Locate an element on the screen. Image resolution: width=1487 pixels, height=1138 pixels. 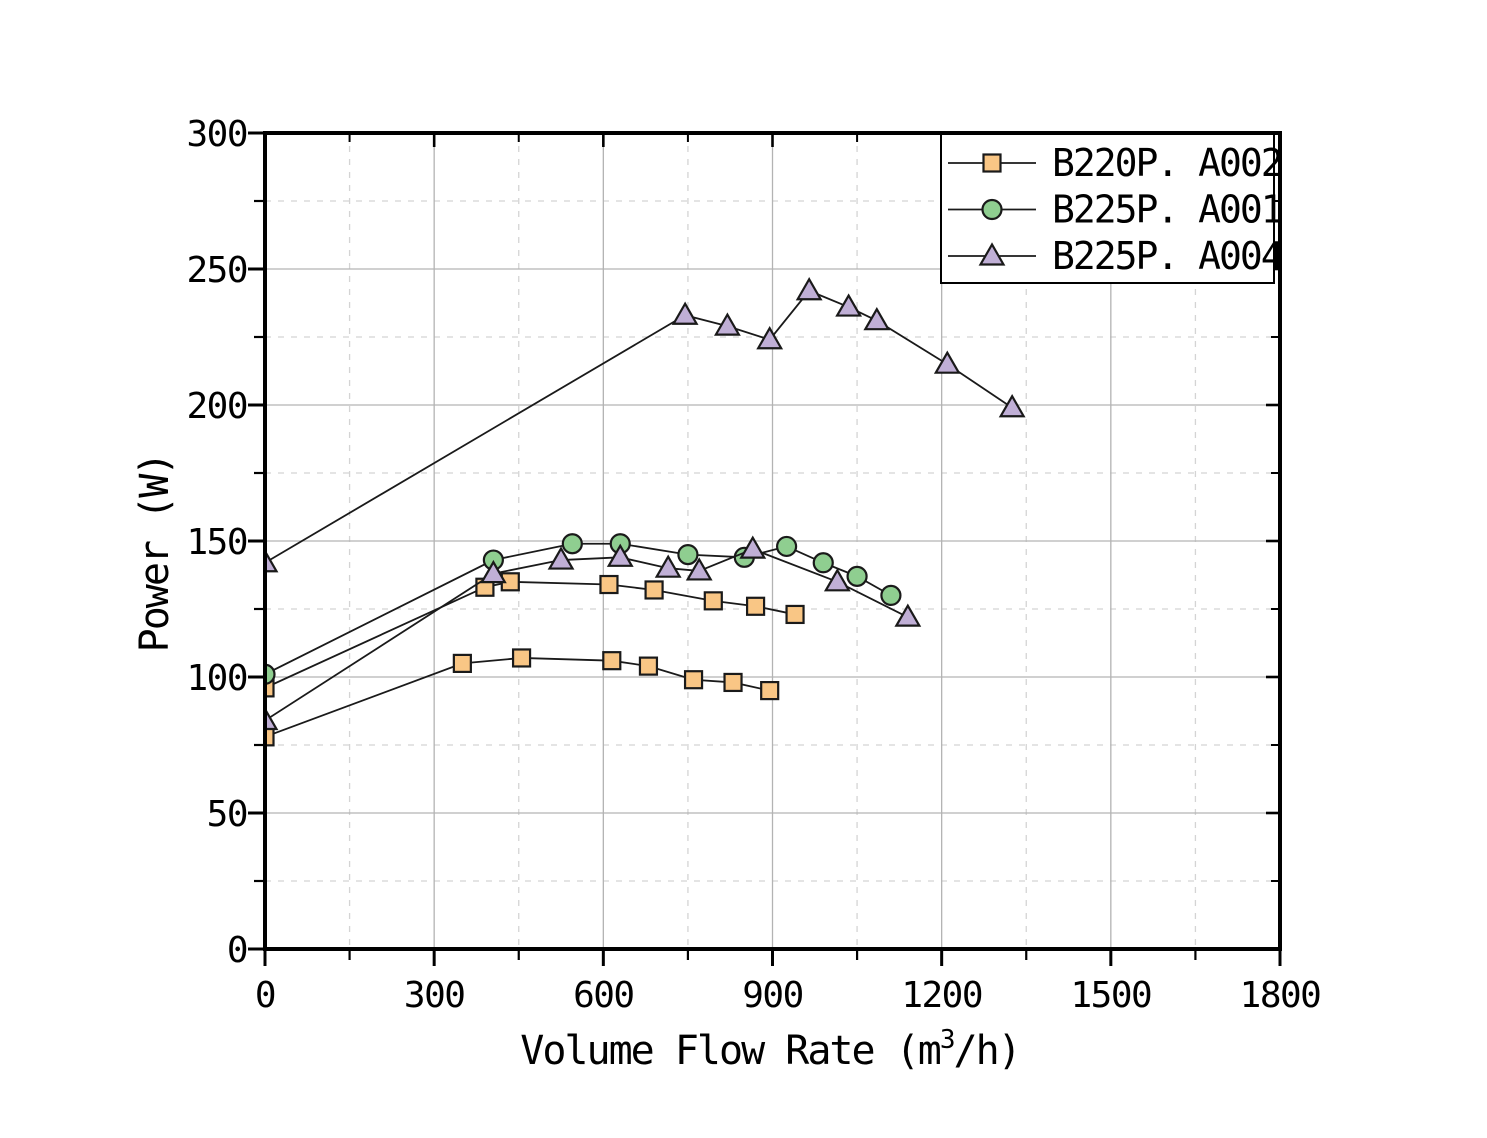
x-tick-label: 600 is located at coordinates (603, 995).